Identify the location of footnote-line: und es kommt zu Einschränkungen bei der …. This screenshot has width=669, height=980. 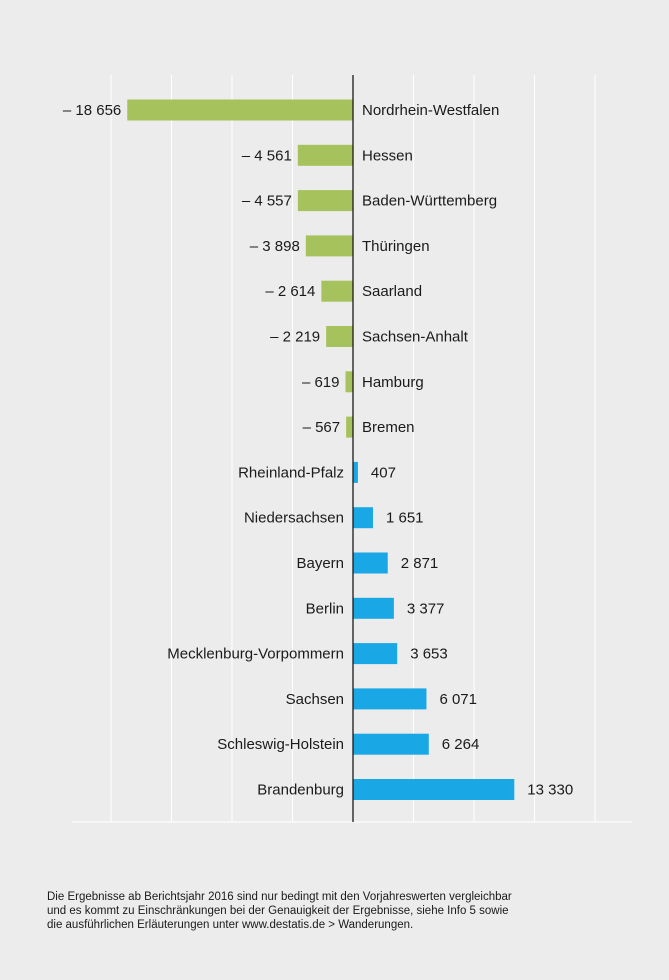
(278, 911).